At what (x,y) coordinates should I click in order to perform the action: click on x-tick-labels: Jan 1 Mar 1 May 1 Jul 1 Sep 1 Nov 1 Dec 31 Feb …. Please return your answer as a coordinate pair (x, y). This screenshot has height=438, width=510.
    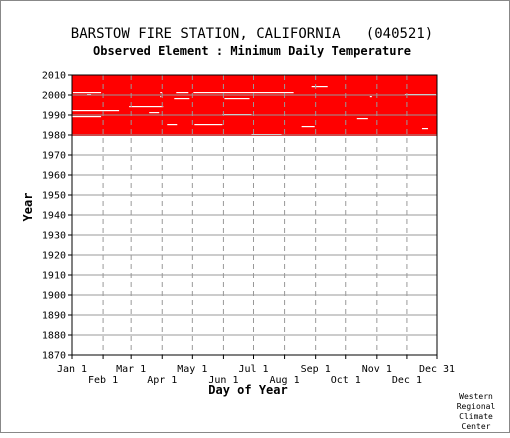
    Looking at the image, I should click on (256, 370).